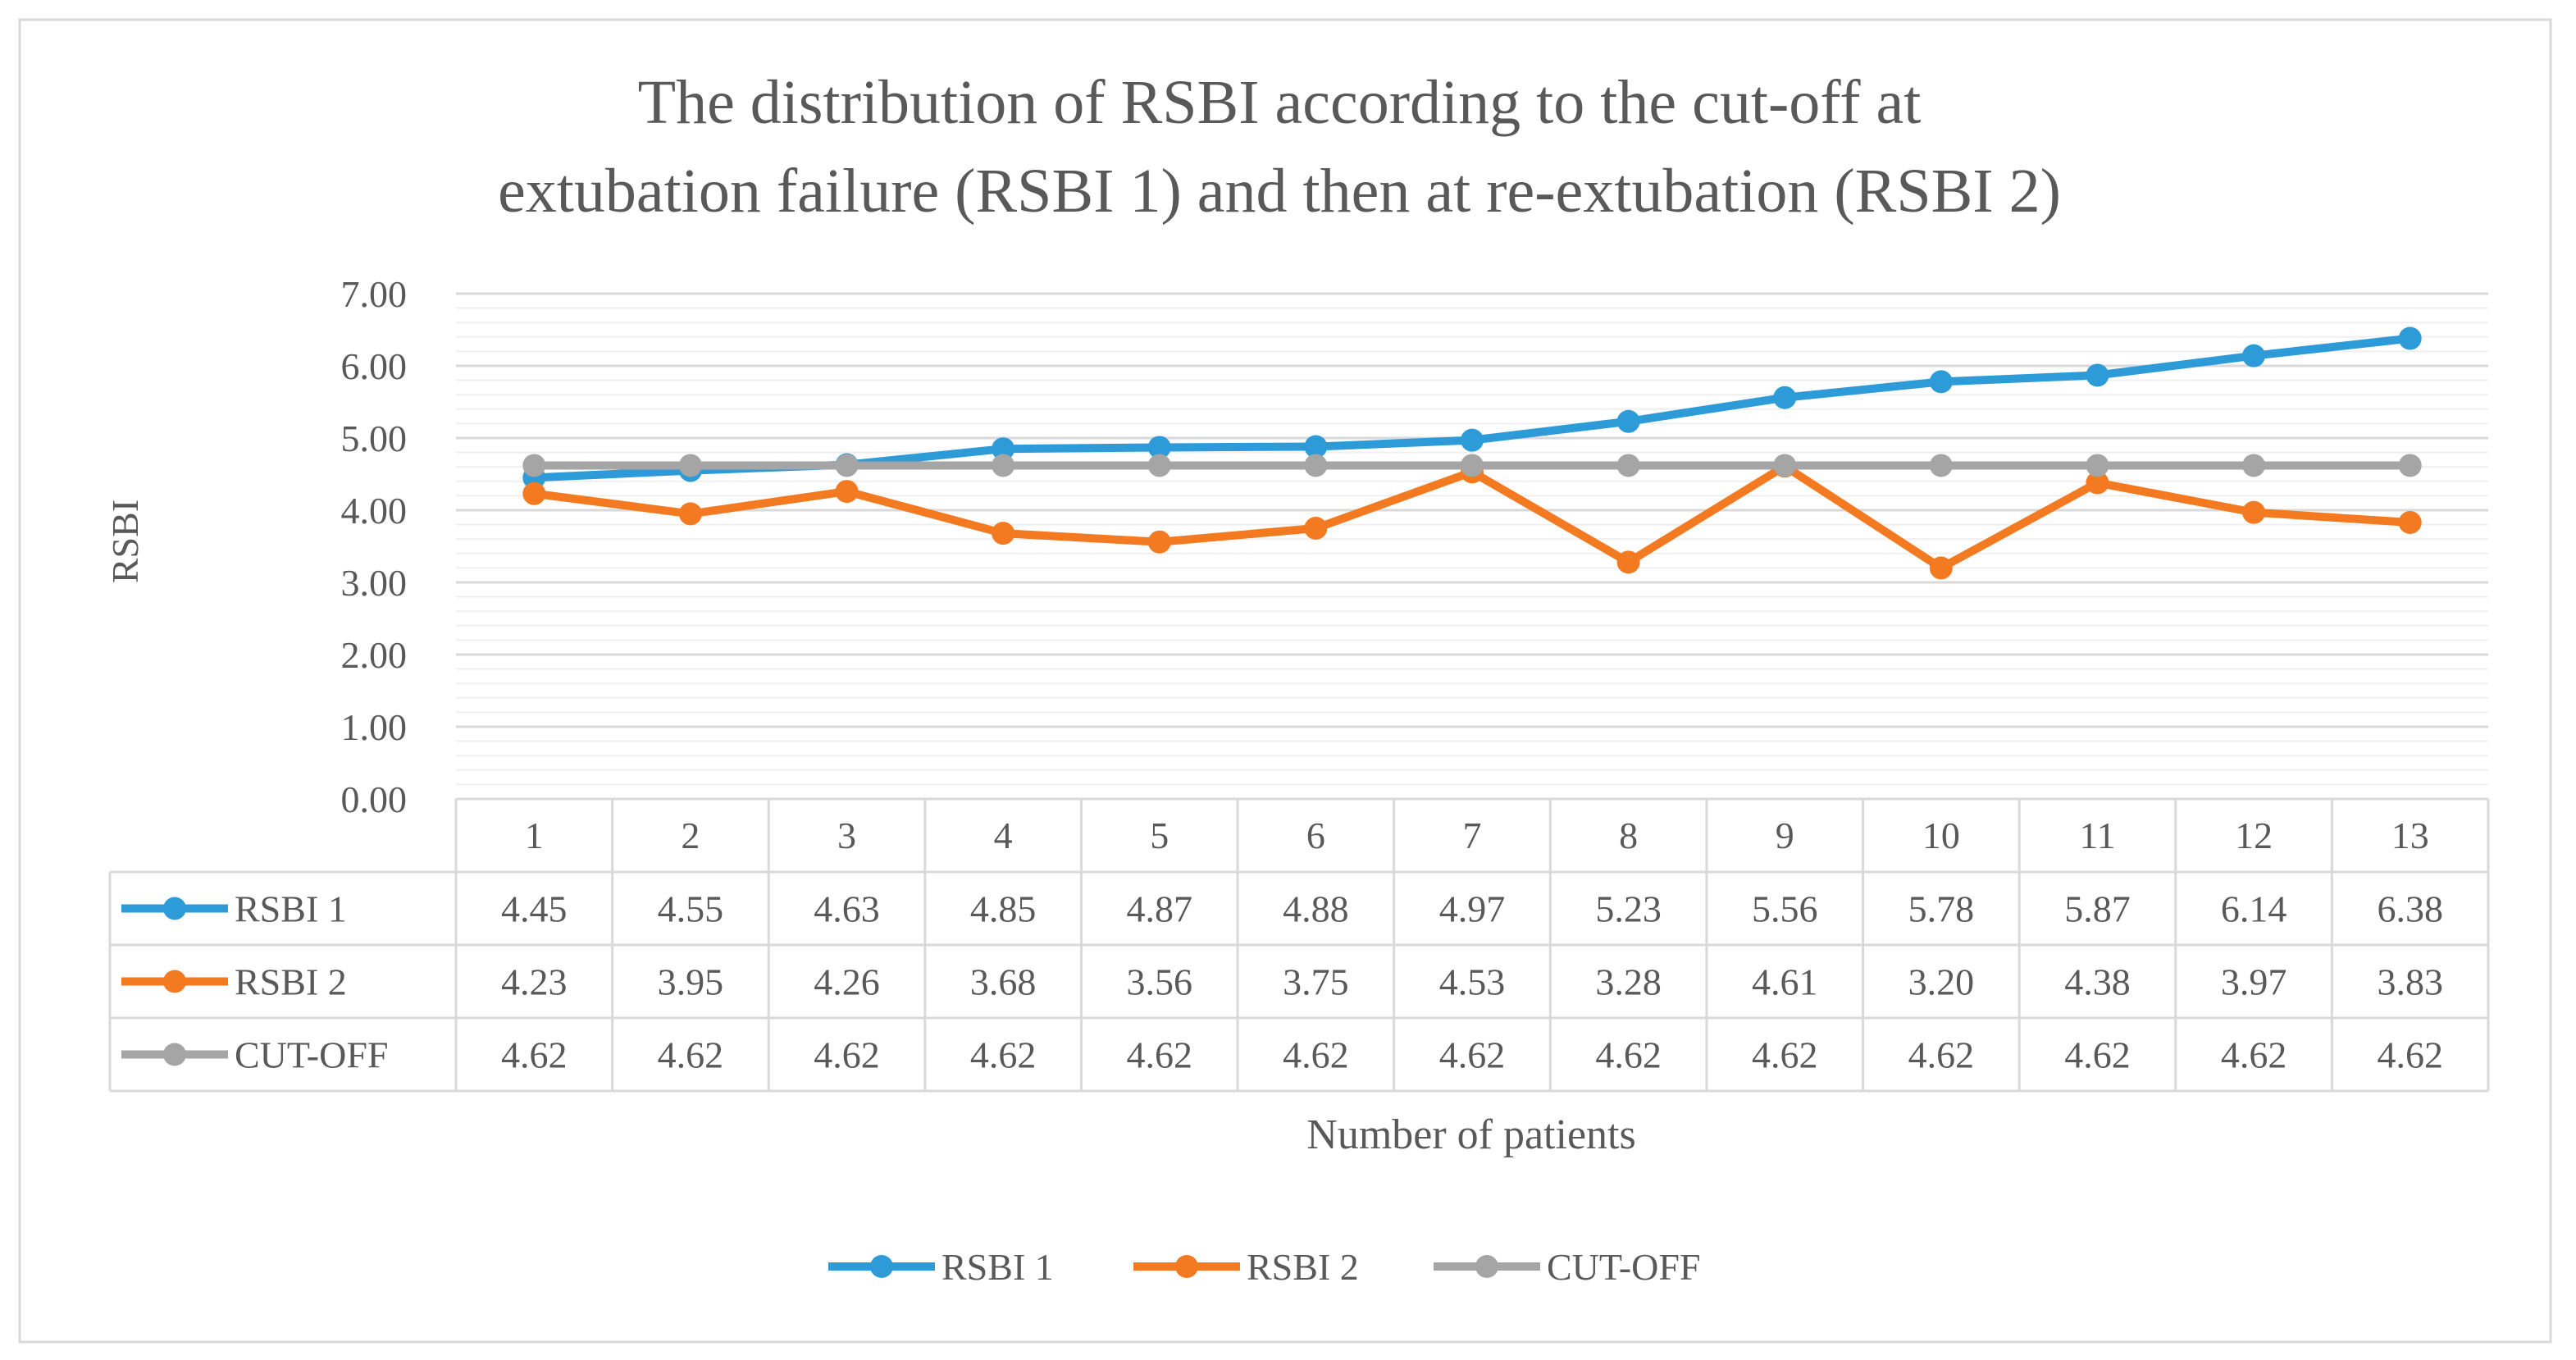 The height and width of the screenshot is (1360, 2576). I want to click on table-cell-value: 3.28, so click(1628, 982).